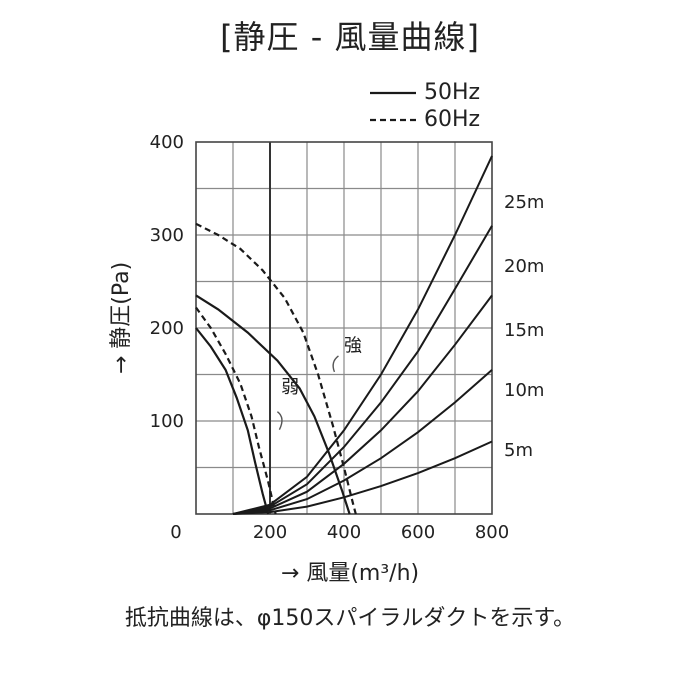  What do you see at coordinates (418, 532) in the screenshot?
I see `x-tick-label: 600` at bounding box center [418, 532].